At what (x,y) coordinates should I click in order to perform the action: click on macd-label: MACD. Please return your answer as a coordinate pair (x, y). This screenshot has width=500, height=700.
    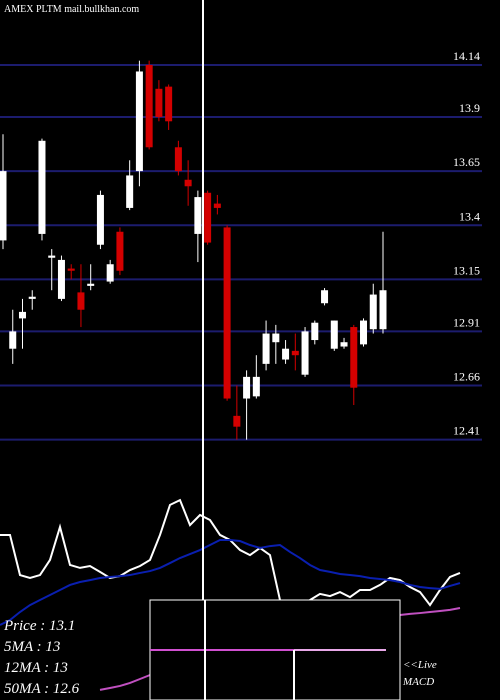
    Looking at the image, I should click on (418, 682).